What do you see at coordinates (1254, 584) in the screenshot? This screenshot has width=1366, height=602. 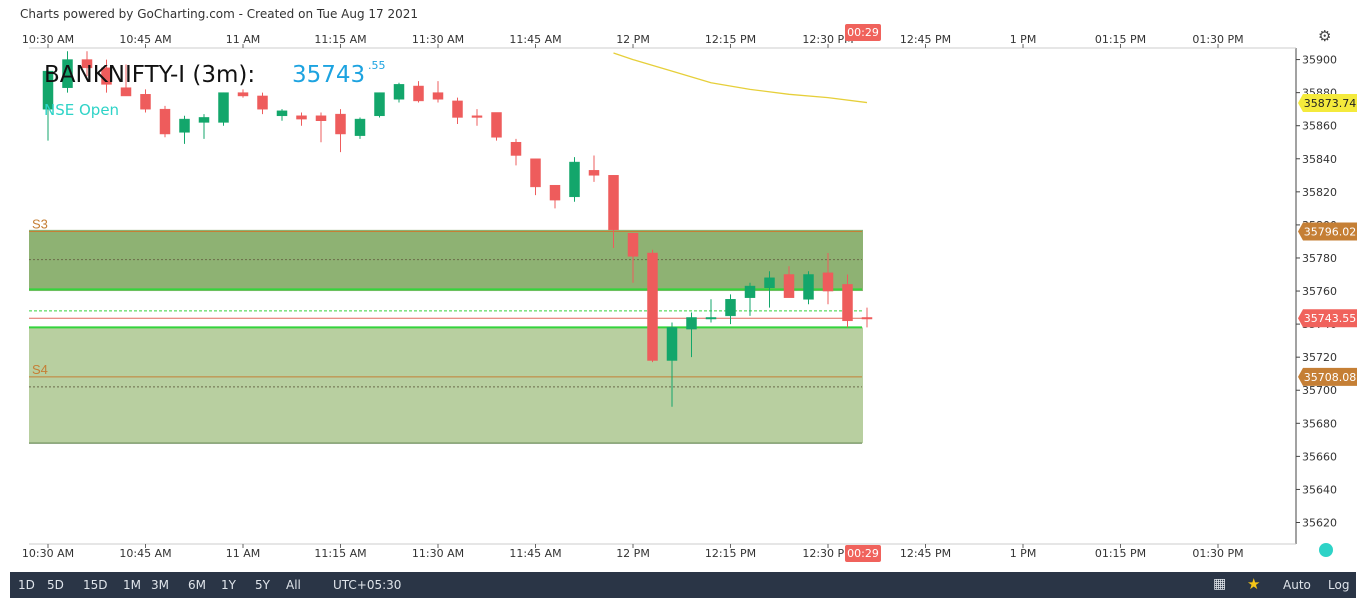 I see `star-icon: ★` at bounding box center [1254, 584].